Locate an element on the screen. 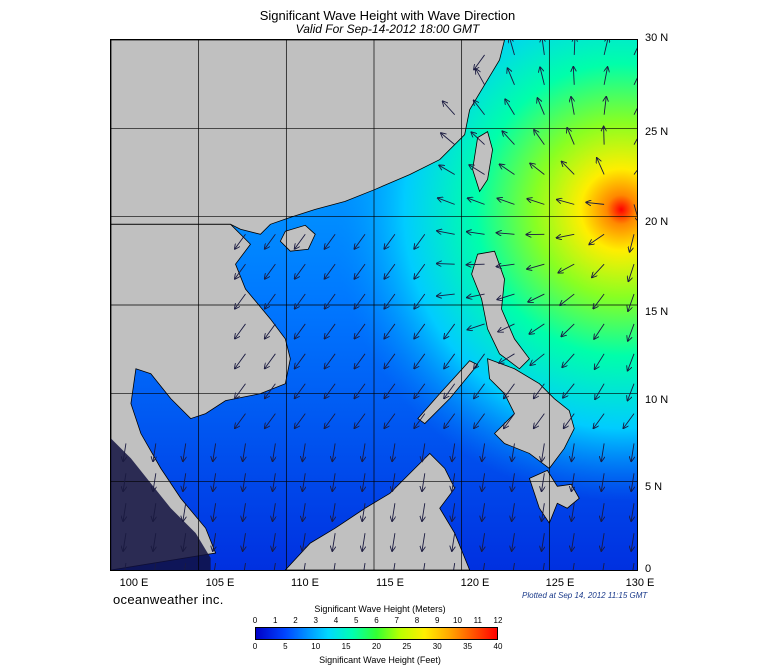 This screenshot has width=775, height=665. colorbar-feet-tick: 25 is located at coordinates (407, 646).